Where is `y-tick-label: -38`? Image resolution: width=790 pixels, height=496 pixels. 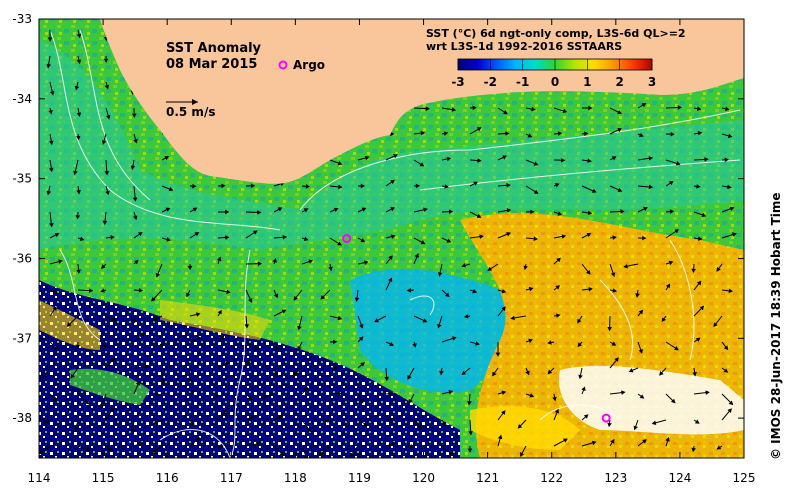 y-tick-label: -38 is located at coordinates (22, 418).